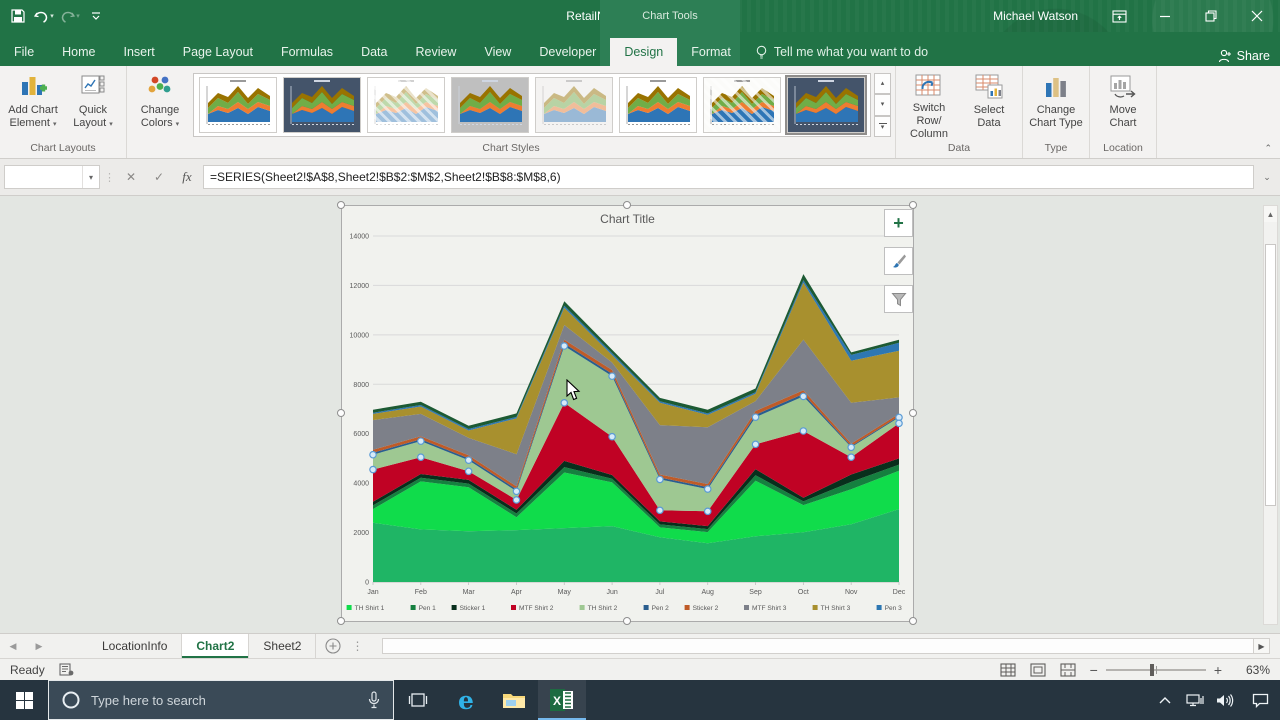 Image resolution: width=1280 pixels, height=720 pixels. Describe the element at coordinates (929, 105) in the screenshot. I see `switch-row-column-button: Switch Row/Column` at that location.